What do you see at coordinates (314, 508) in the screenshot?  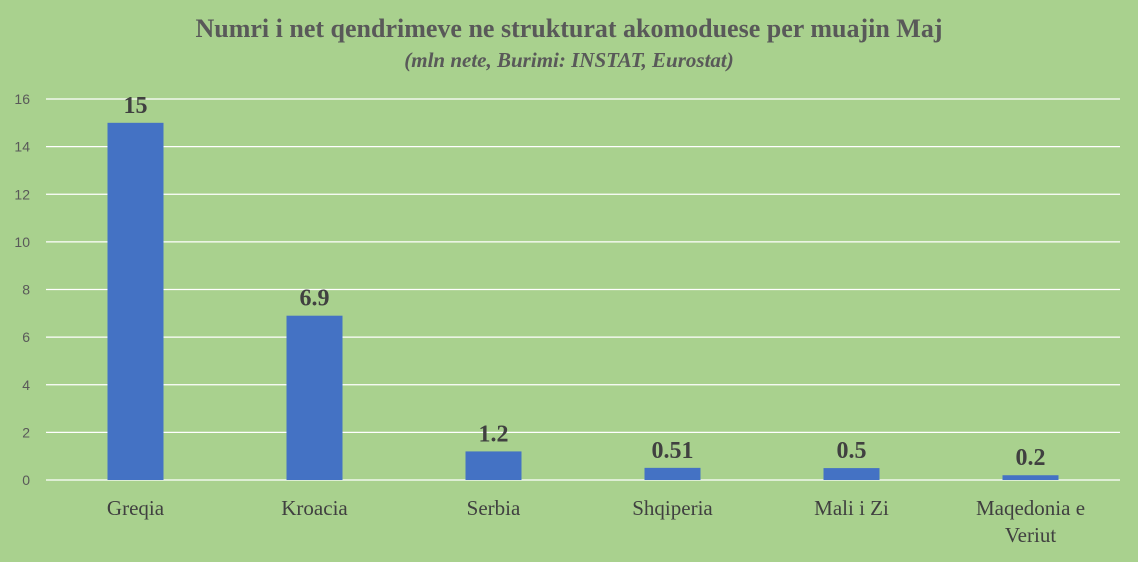 I see `x-tick-label: Kroacia` at bounding box center [314, 508].